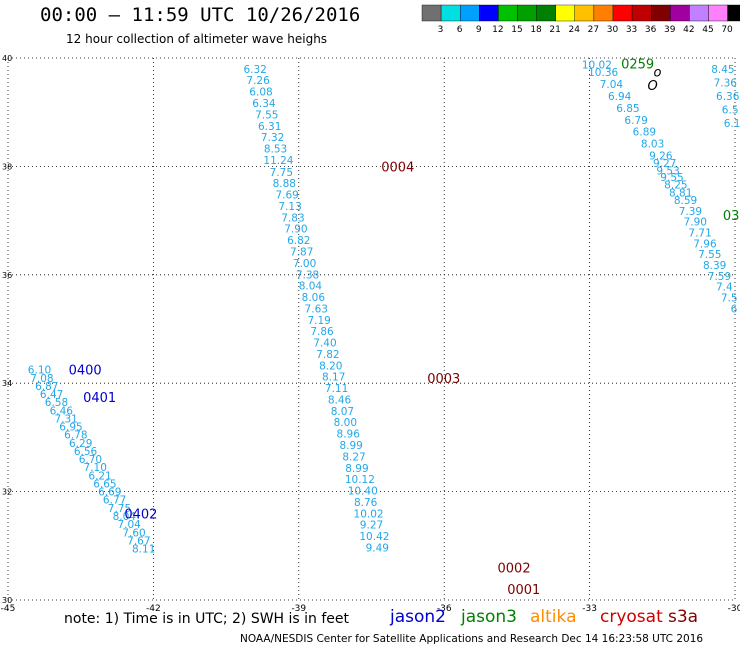 Image resolution: width=740 pixels, height=650 pixels. I want to click on wave-height-point: 8.20, so click(330, 366).